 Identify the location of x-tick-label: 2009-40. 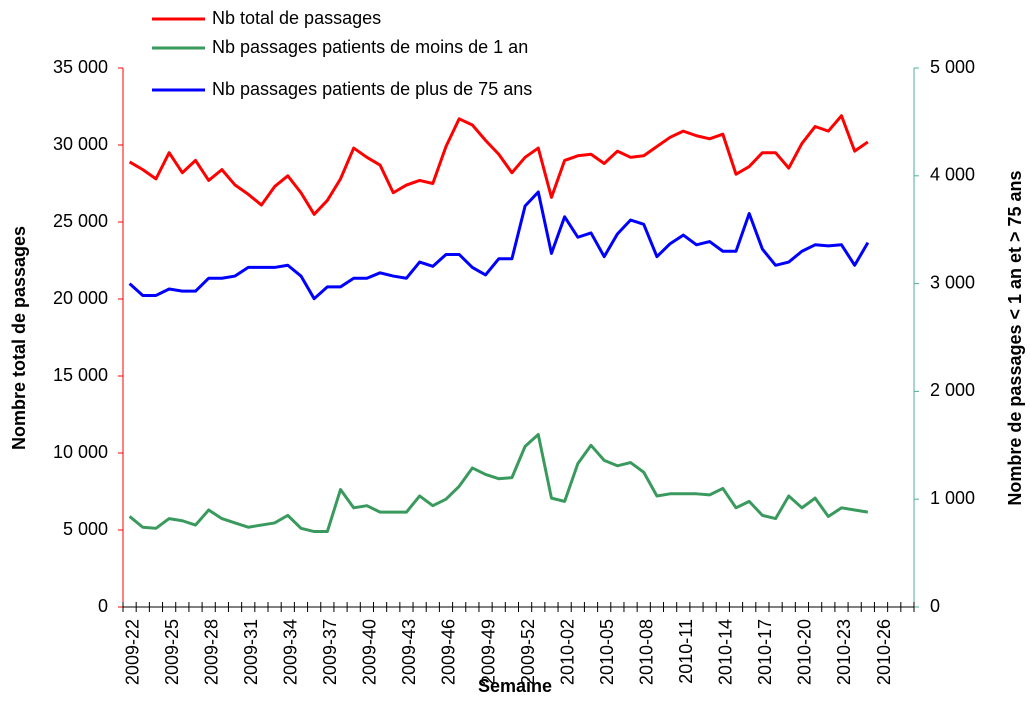
(370, 652).